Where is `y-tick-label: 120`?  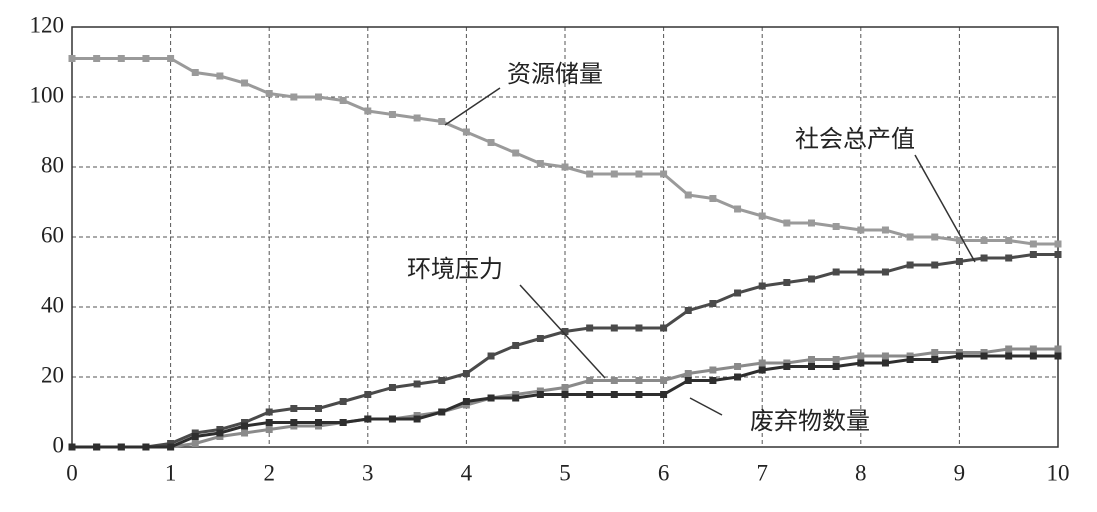
y-tick-label: 120 is located at coordinates (47, 24).